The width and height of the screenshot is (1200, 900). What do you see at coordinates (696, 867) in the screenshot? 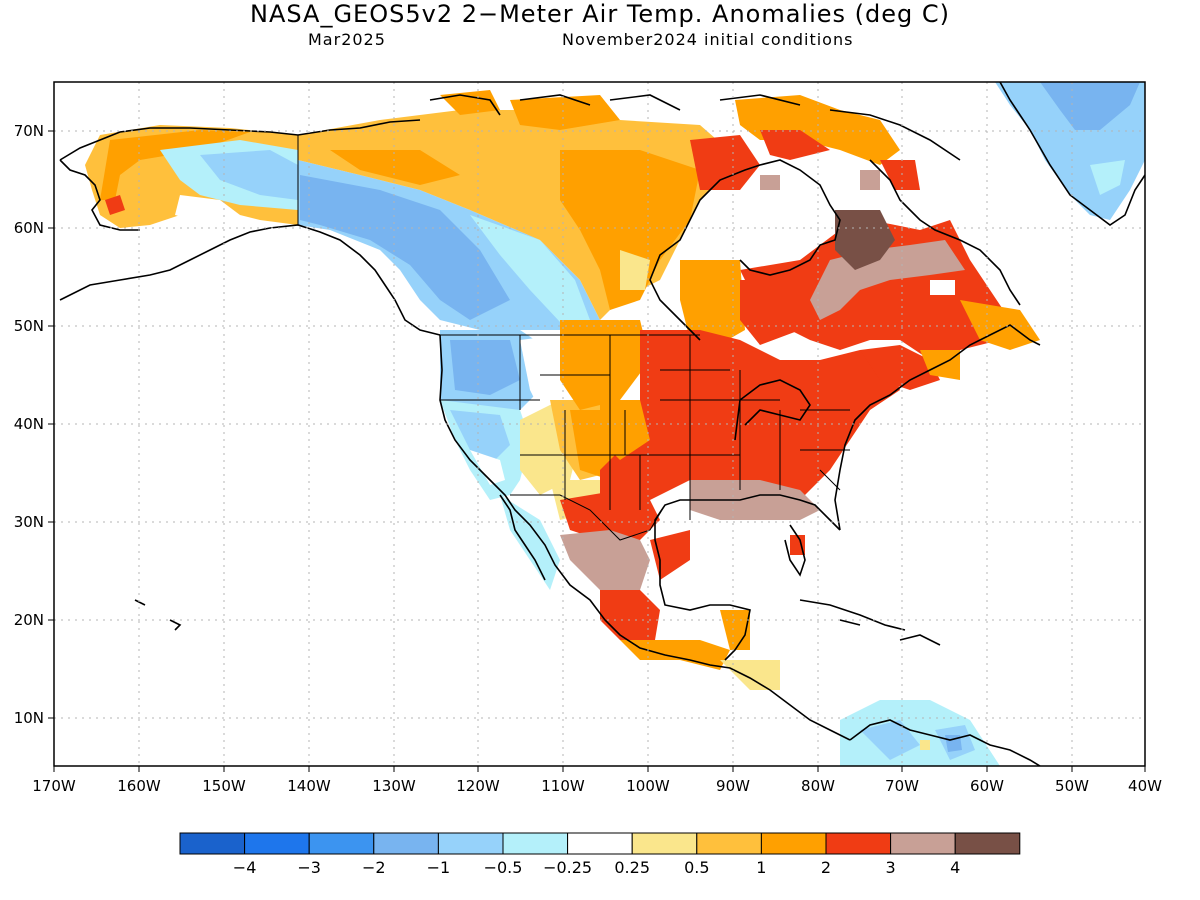
I see `colorbar-label: 0.5` at bounding box center [696, 867].